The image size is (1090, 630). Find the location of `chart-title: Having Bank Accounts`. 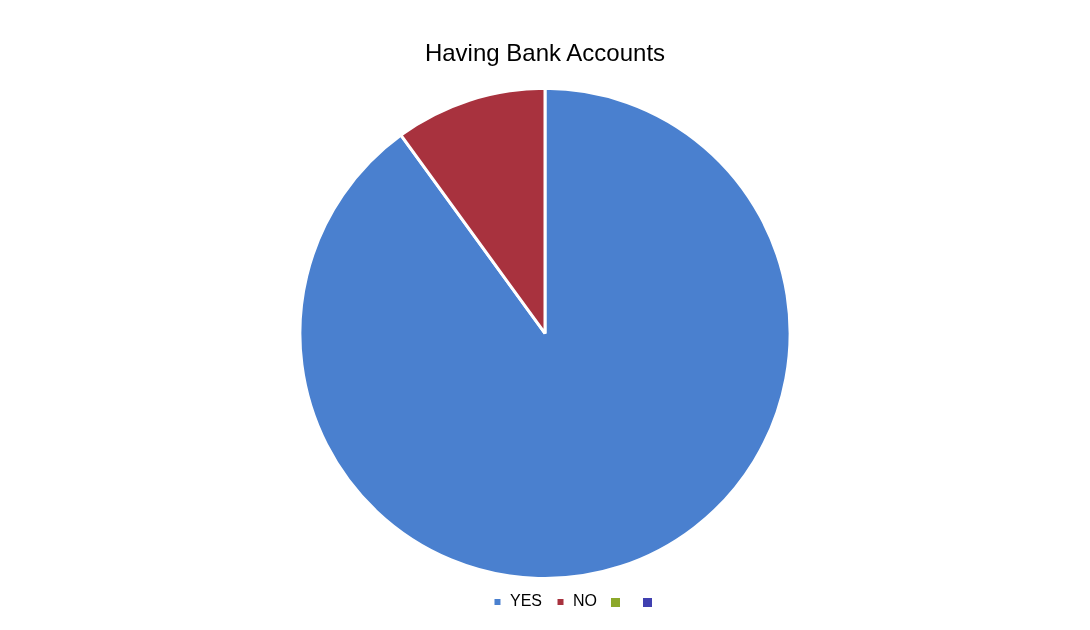

chart-title: Having Bank Accounts is located at coordinates (545, 53).